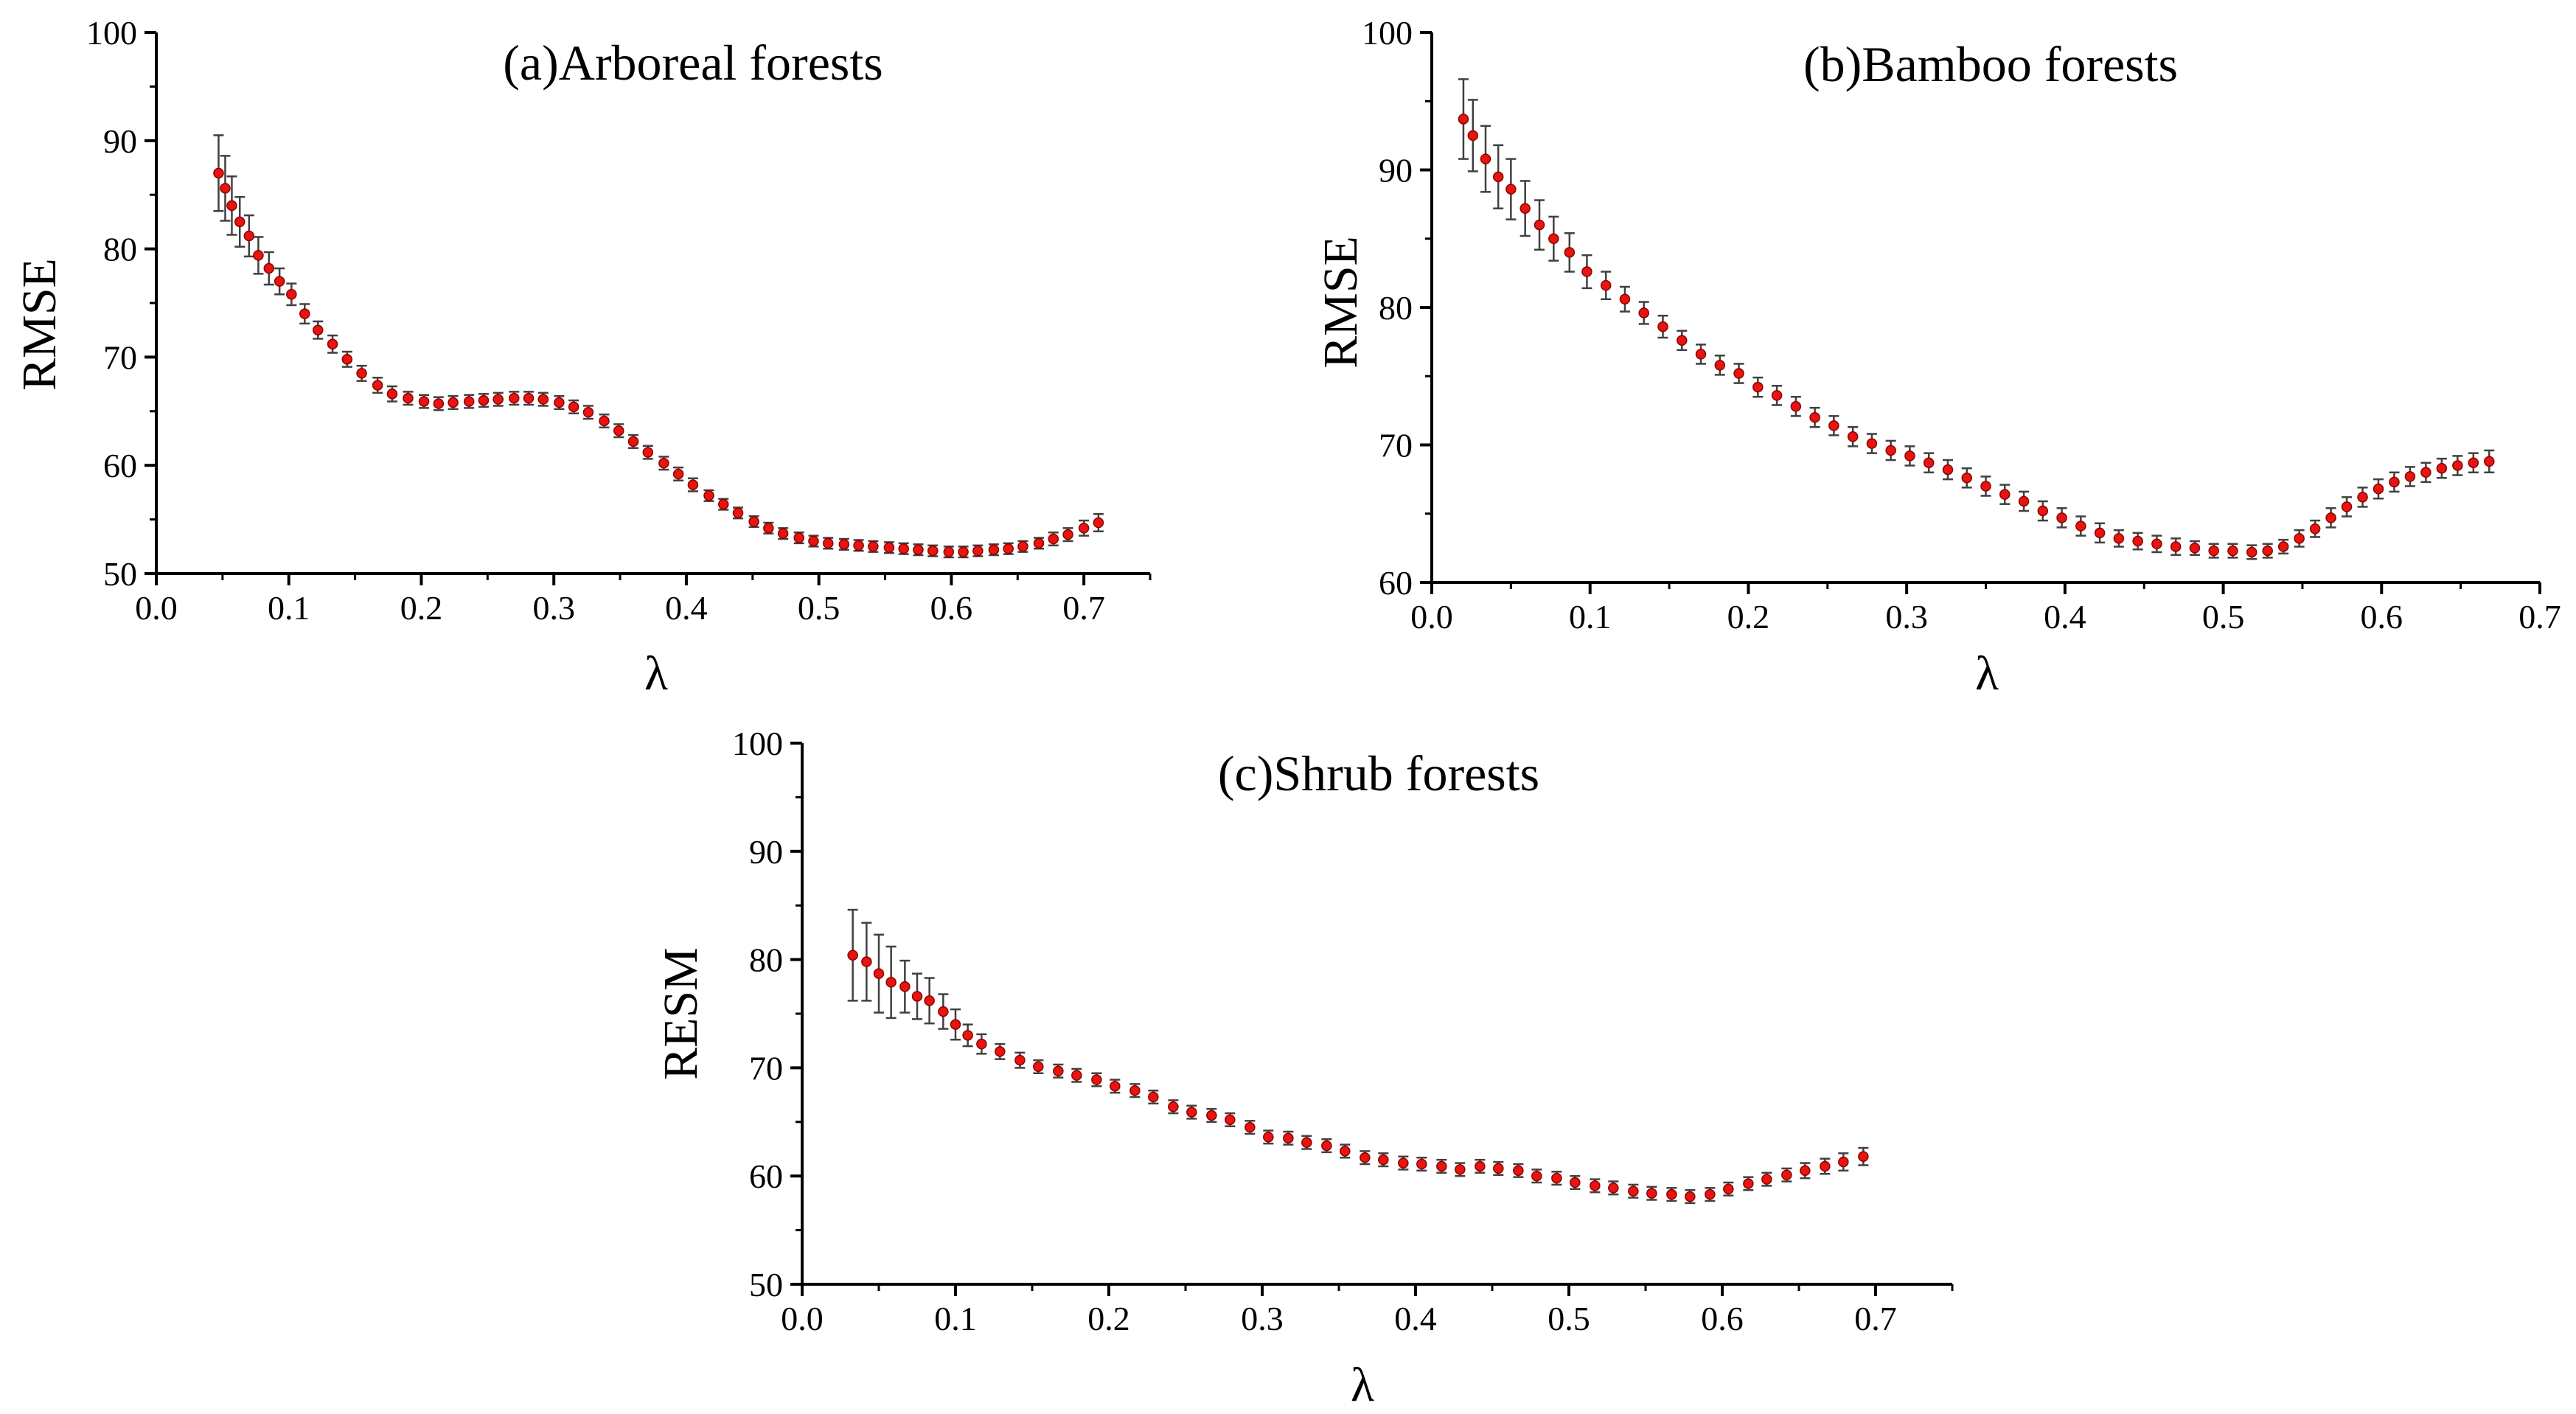  Describe the element at coordinates (1987, 674) in the screenshot. I see `x-axis-title: λ` at that location.